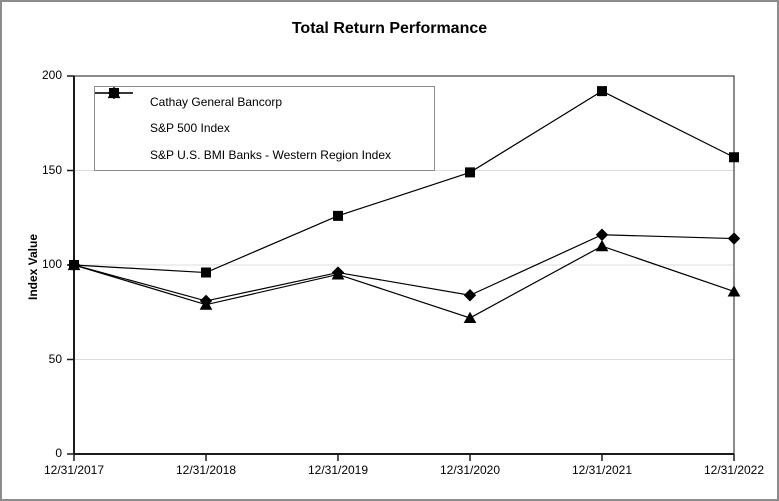 The height and width of the screenshot is (501, 779). What do you see at coordinates (55, 358) in the screenshot?
I see `y-tick-label: 50` at bounding box center [55, 358].